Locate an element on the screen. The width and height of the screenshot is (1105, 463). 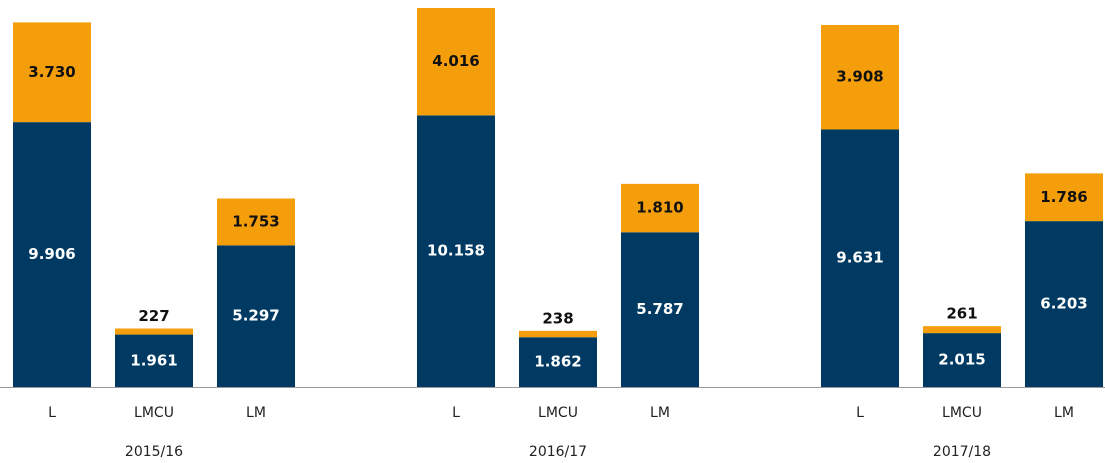
data-label: 9.906 is located at coordinates (51, 254).